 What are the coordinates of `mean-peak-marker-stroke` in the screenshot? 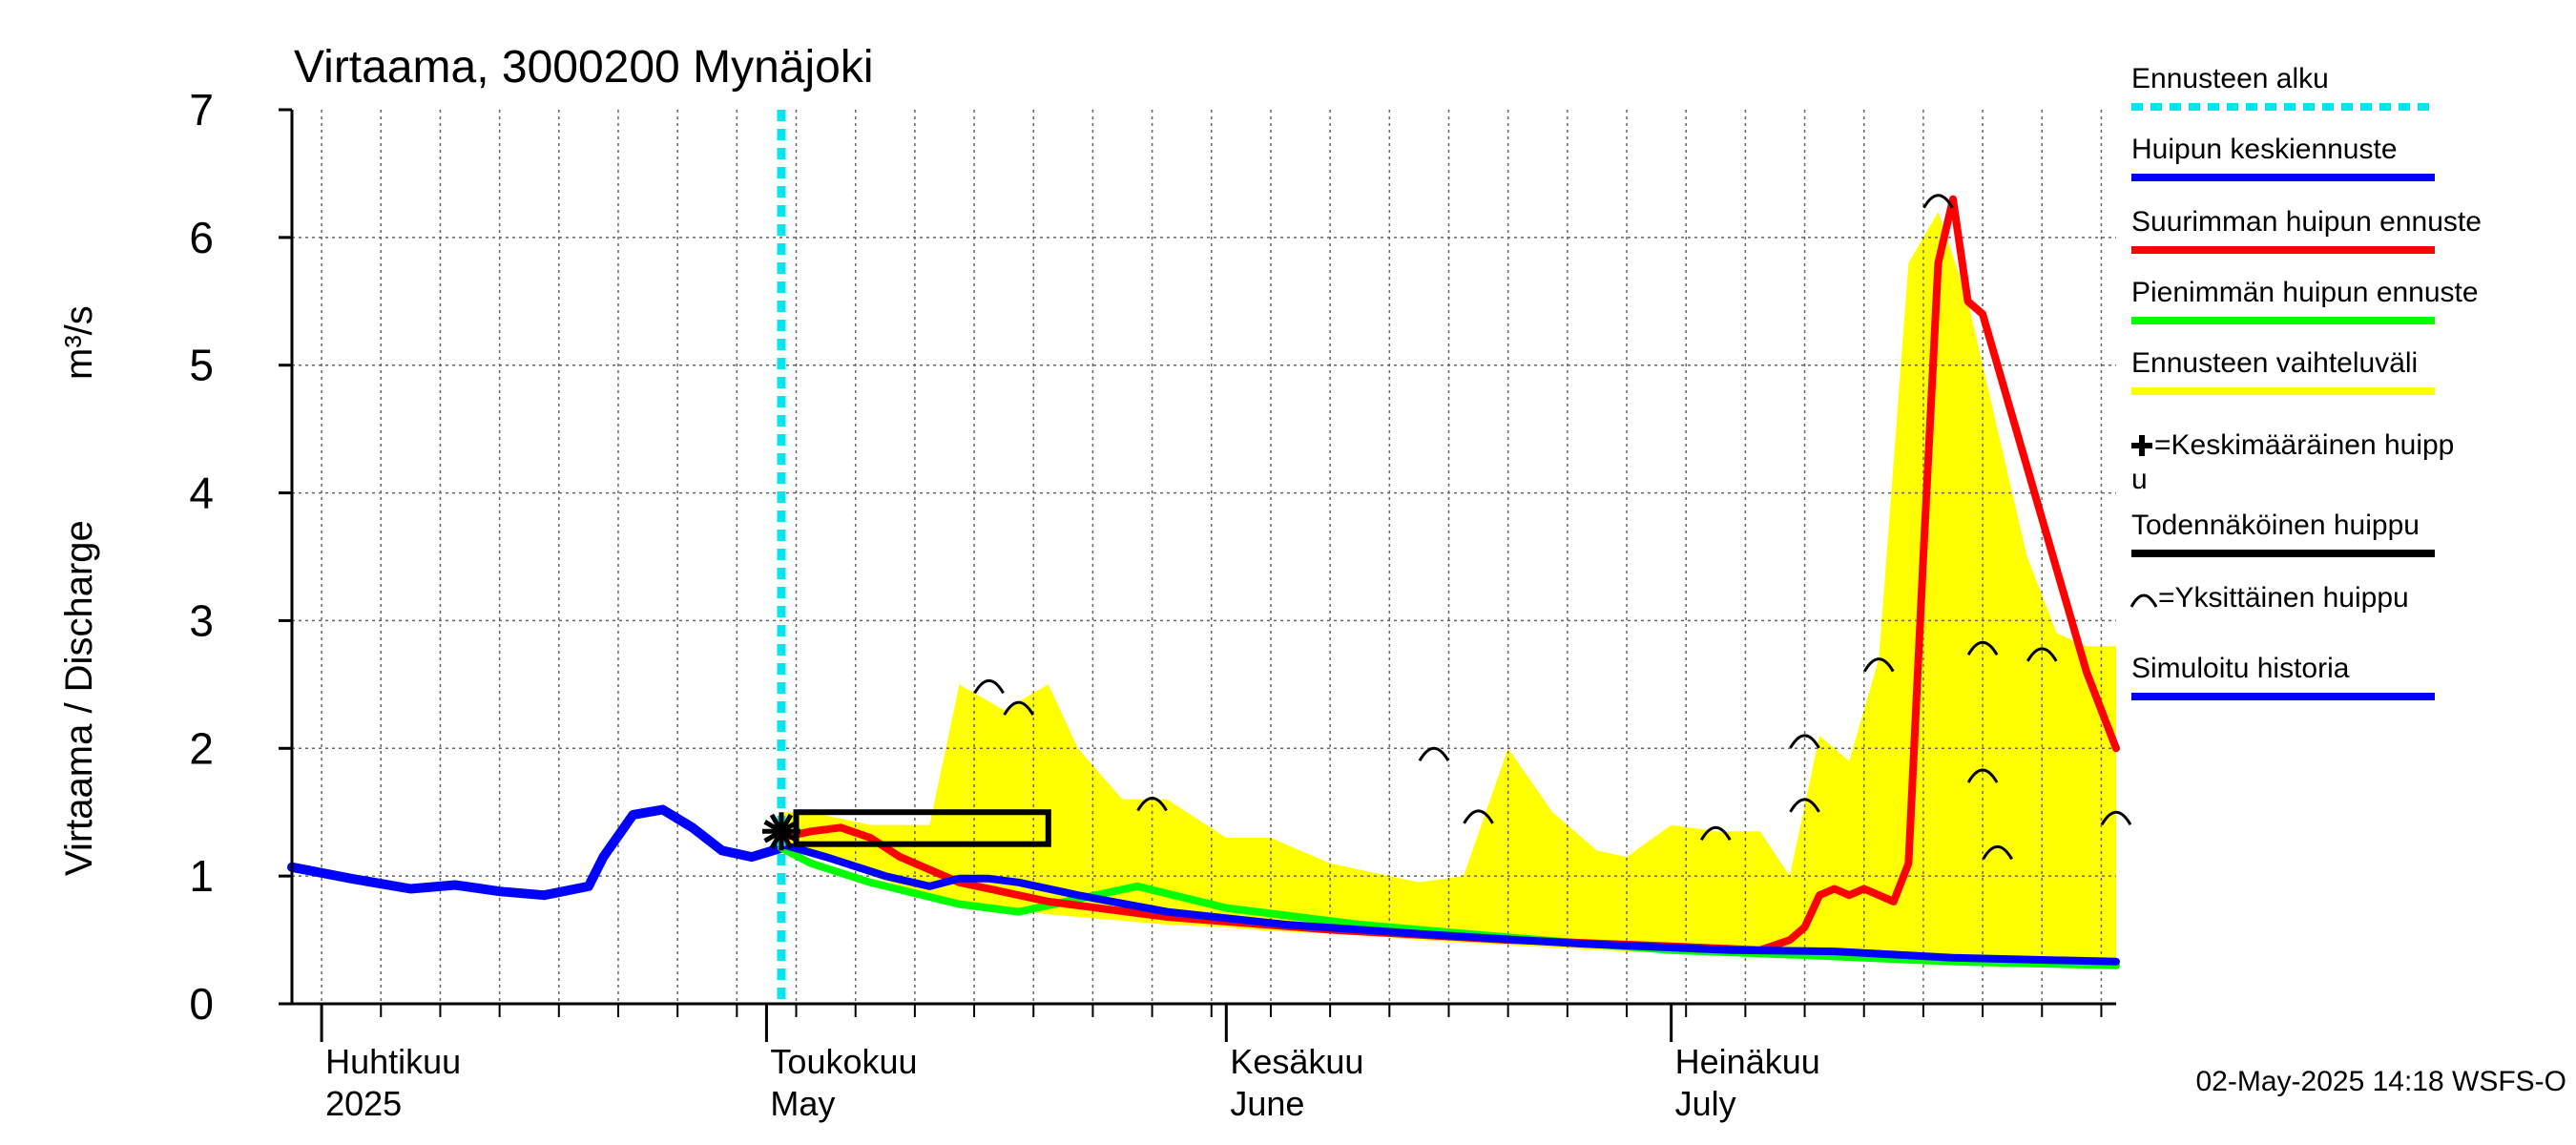 It's located at (781, 832).